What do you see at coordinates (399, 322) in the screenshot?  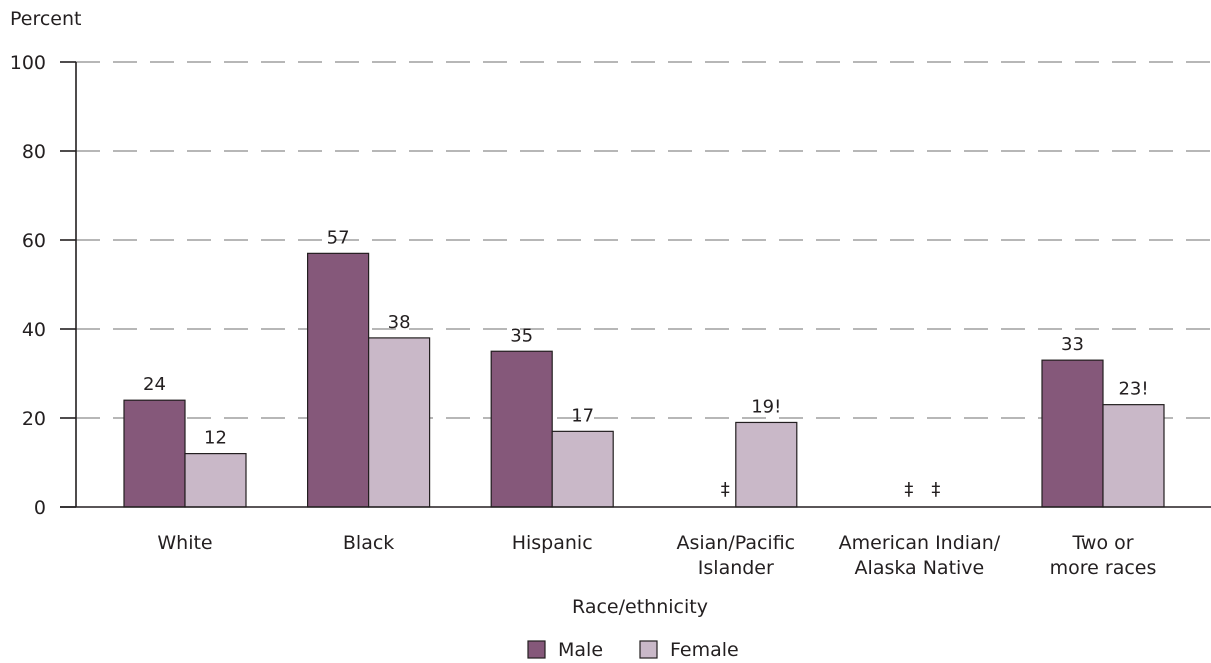 I see `data-label: 38` at bounding box center [399, 322].